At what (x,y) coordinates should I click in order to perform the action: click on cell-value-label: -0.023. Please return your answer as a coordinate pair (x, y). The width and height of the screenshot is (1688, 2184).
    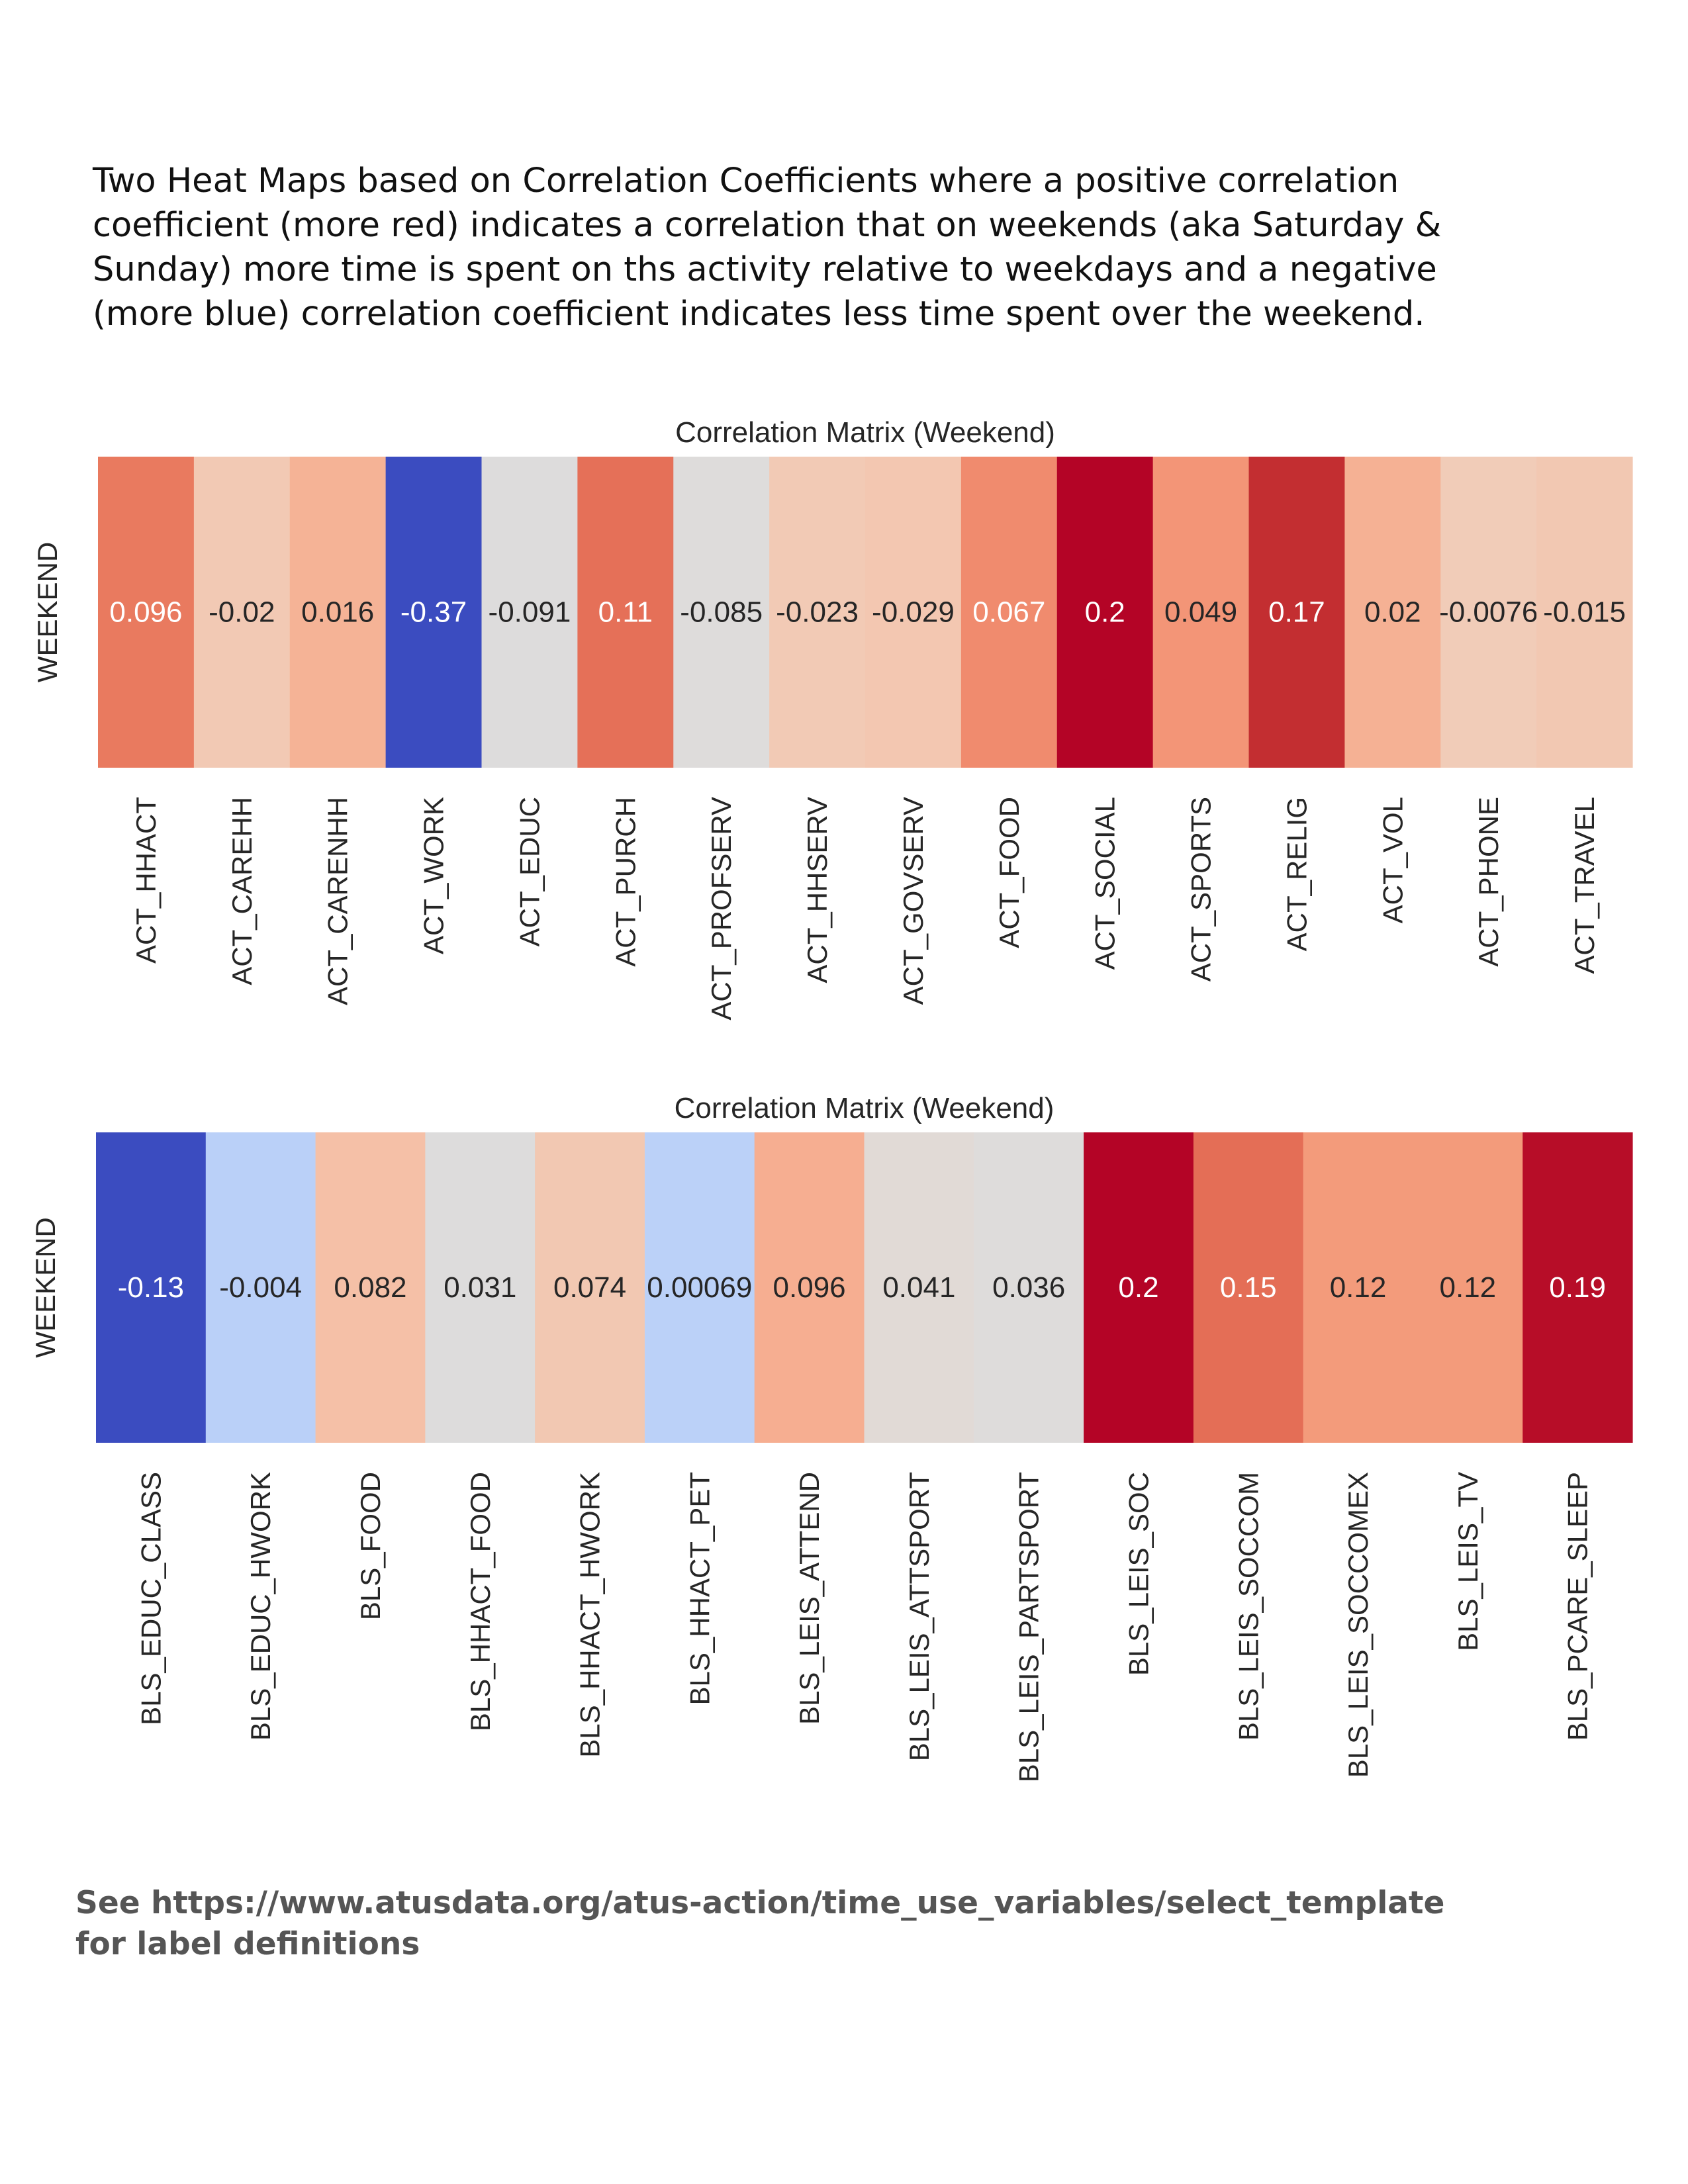
    Looking at the image, I should click on (817, 612).